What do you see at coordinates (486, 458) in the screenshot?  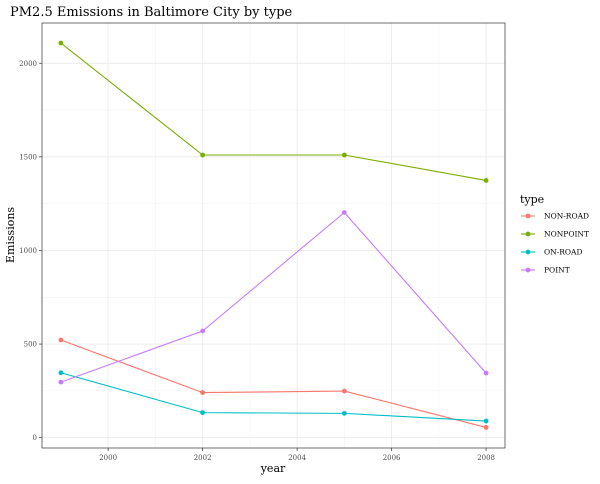 I see `x-tick-label: 2008` at bounding box center [486, 458].